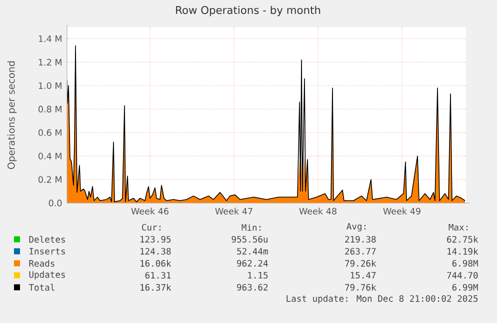  Describe the element at coordinates (360, 239) in the screenshot. I see `text: 219.38` at that location.